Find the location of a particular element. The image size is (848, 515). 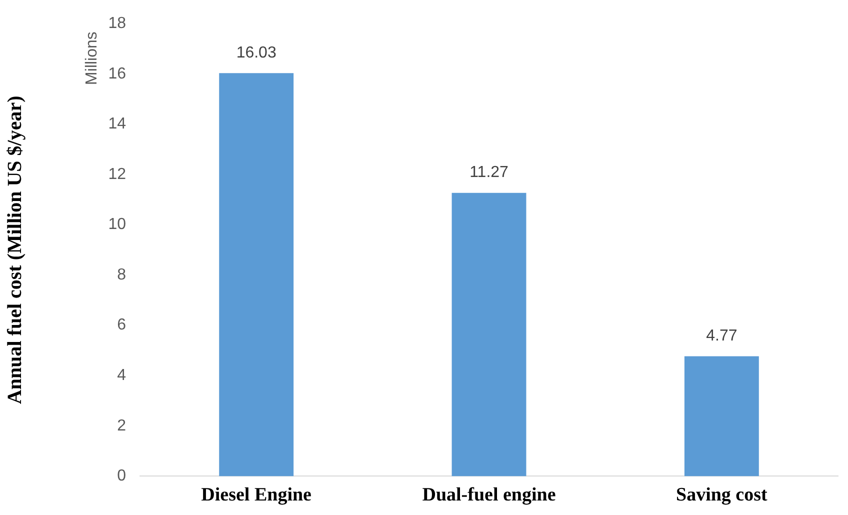

y-tick-label: 6 is located at coordinates (121, 325).